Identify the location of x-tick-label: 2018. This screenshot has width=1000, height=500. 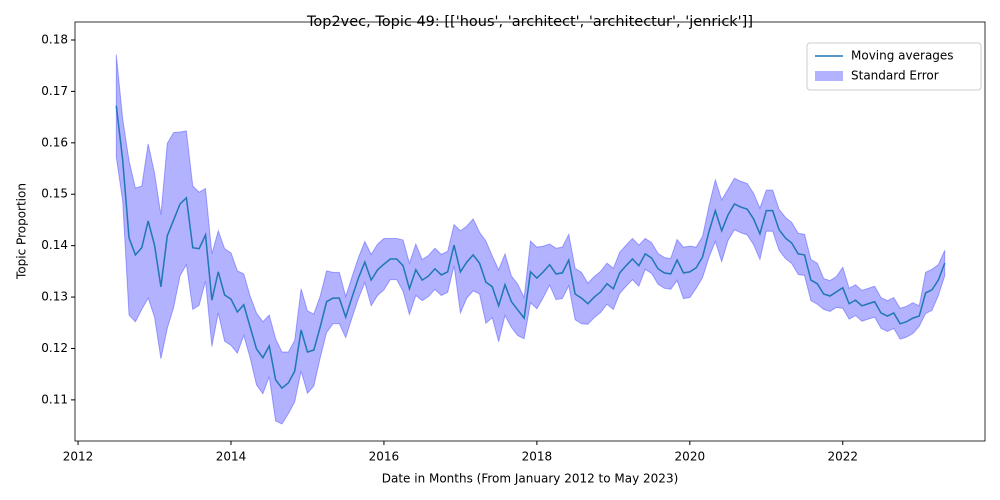
(537, 457).